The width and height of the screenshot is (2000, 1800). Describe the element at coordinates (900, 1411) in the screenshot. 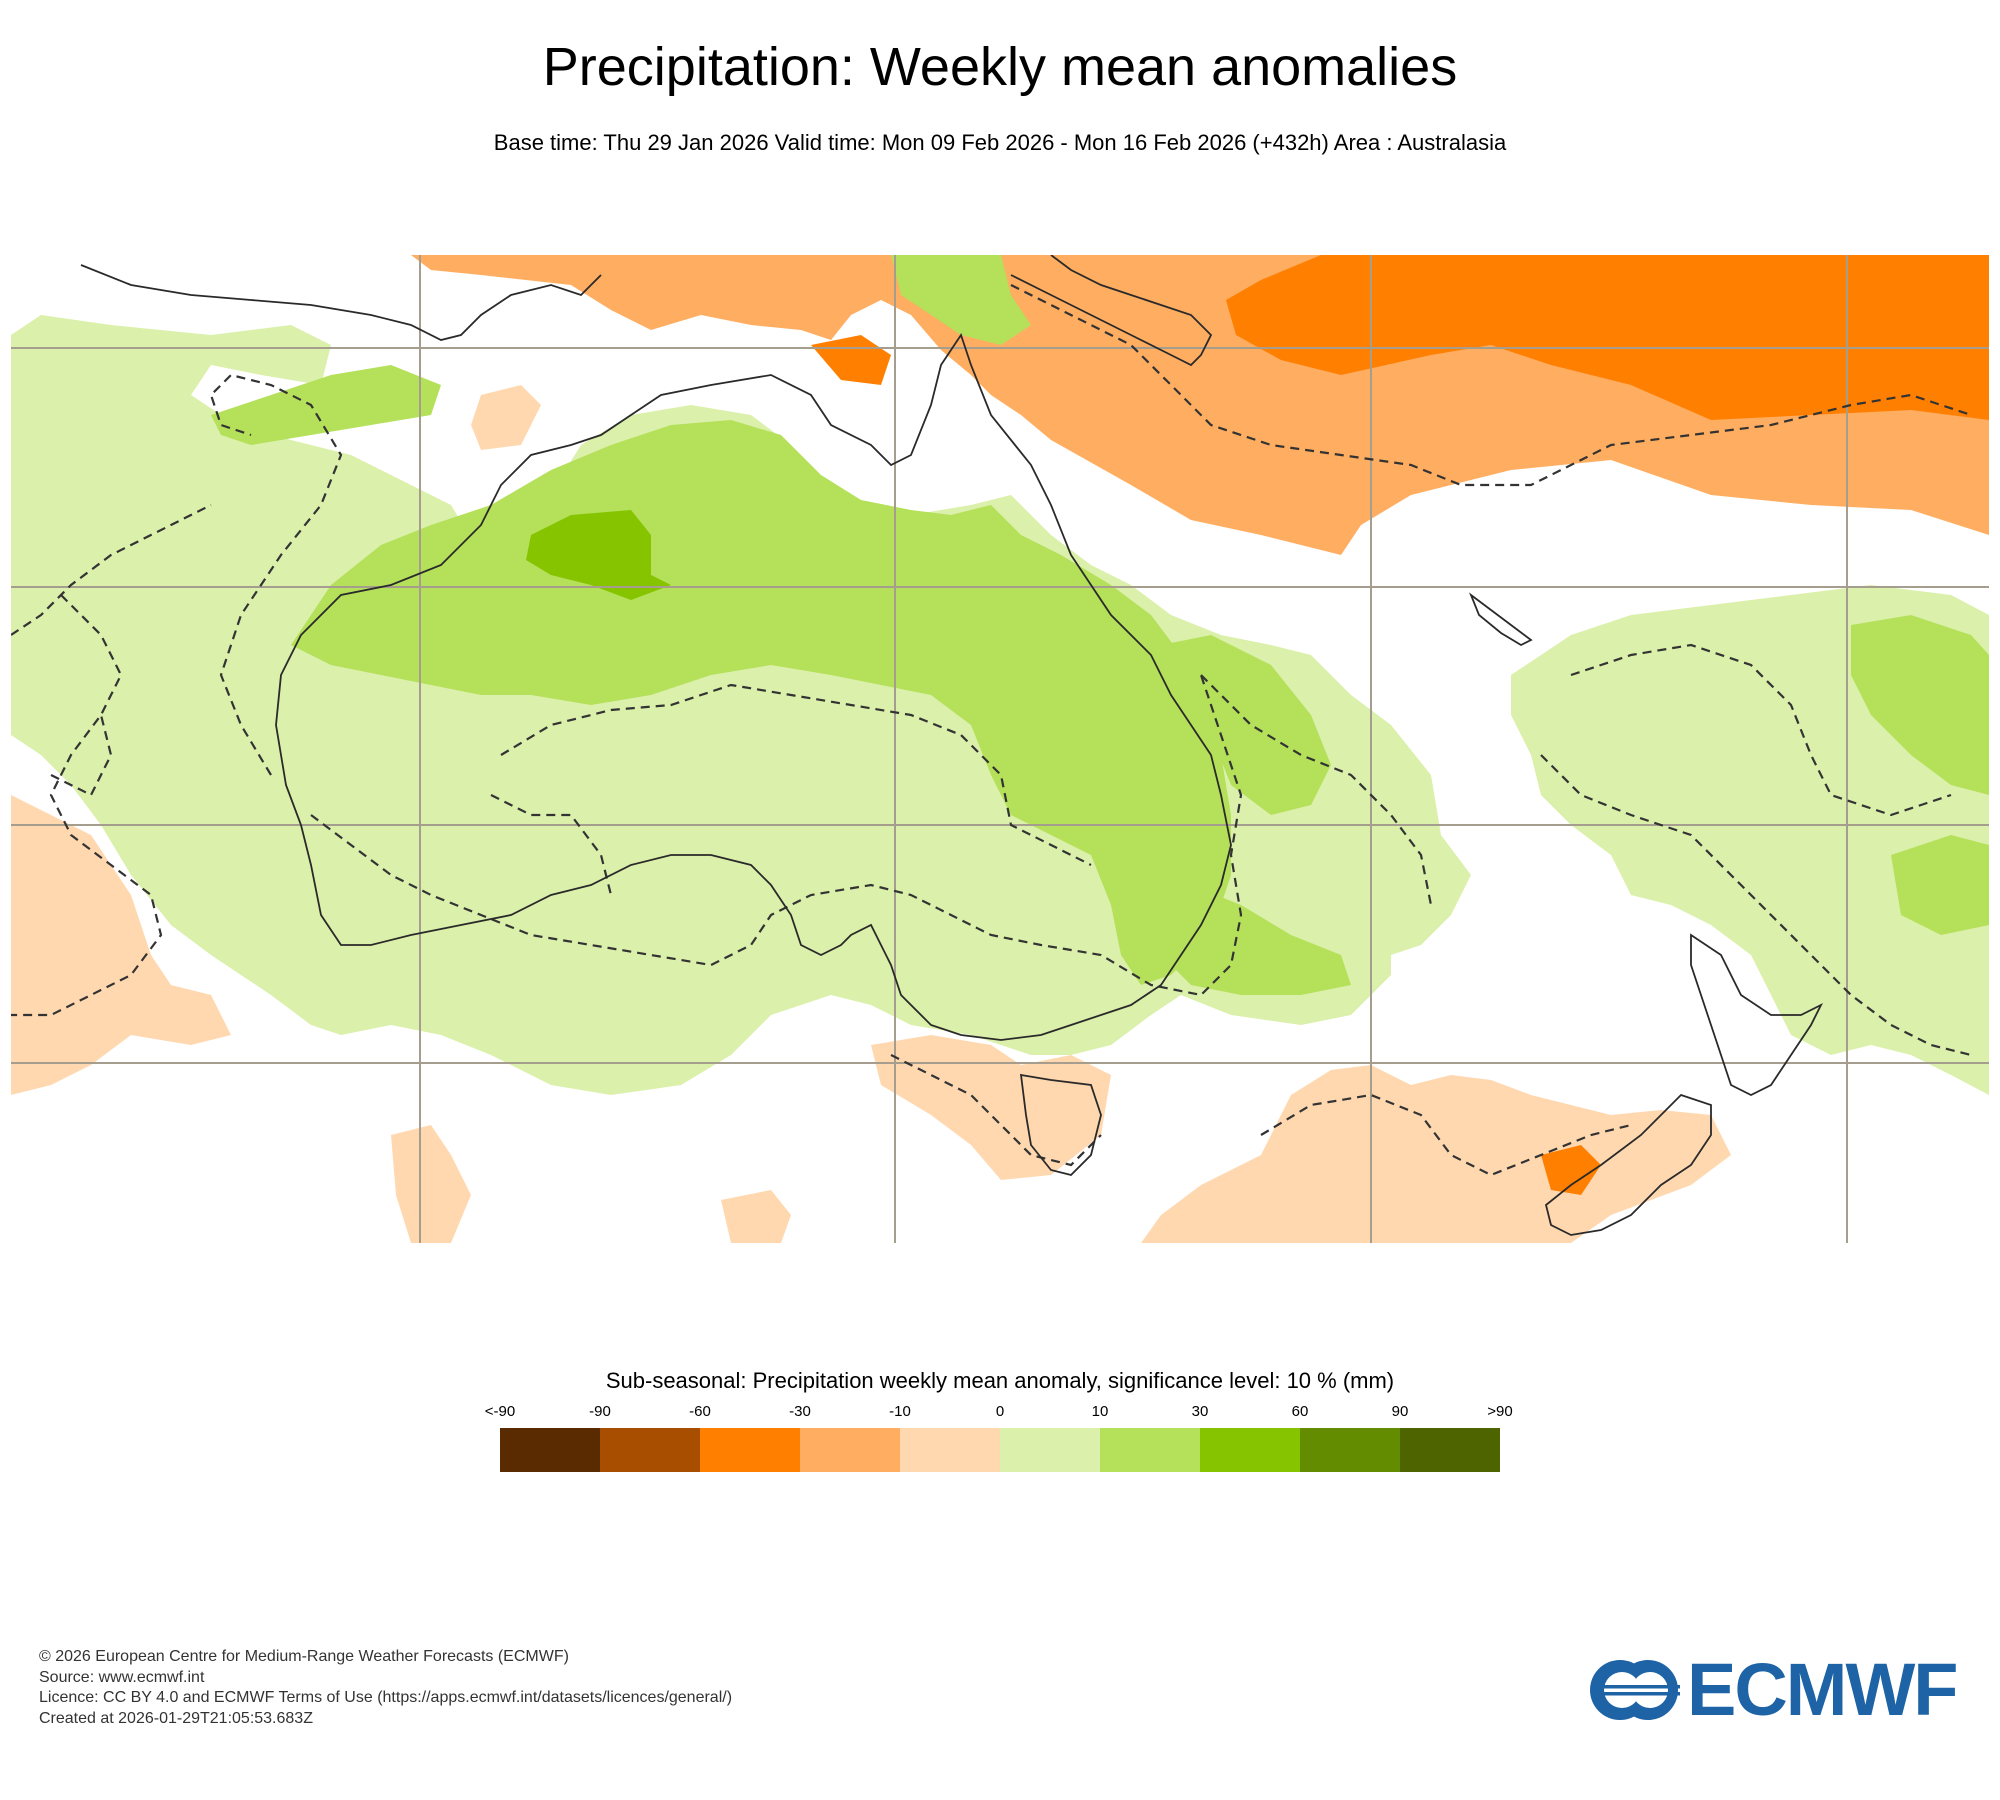

I see `legend-tick-label: -10` at that location.